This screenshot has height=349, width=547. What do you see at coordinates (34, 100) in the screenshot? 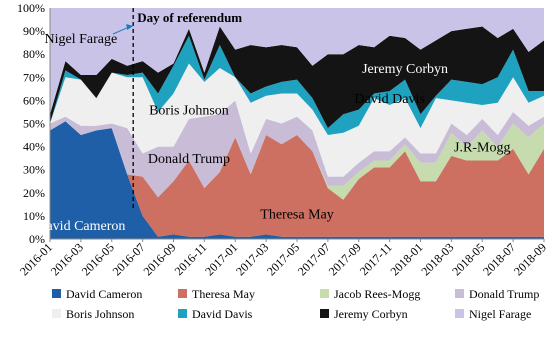
I see `y-tick-label: 60%` at bounding box center [34, 100].